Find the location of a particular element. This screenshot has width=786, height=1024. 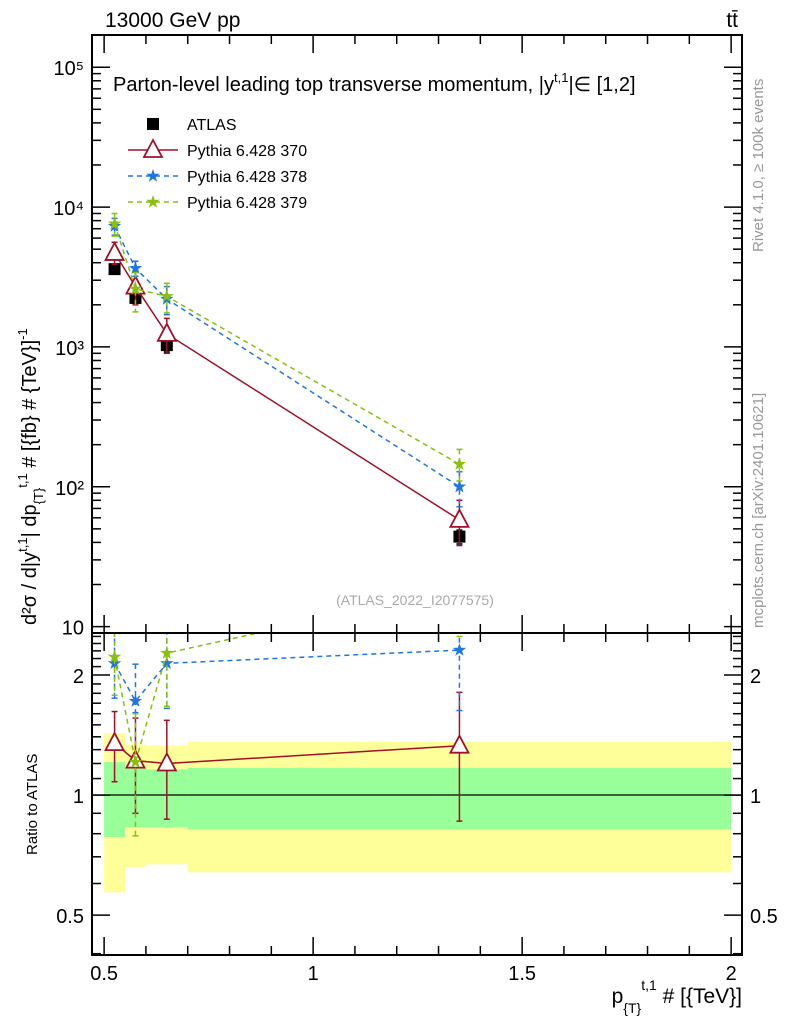

x-tick-label: 0.5 is located at coordinates (104, 974).